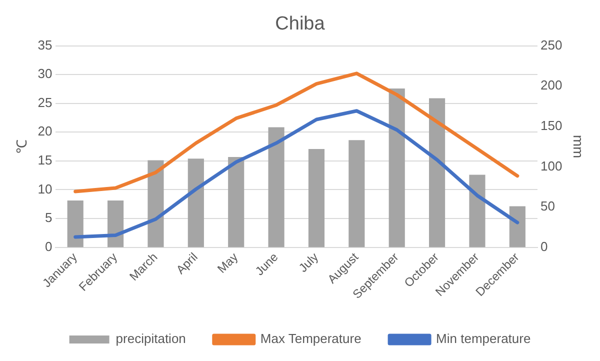  What do you see at coordinates (551, 125) in the screenshot?
I see `y2-tick-label: 150` at bounding box center [551, 125].